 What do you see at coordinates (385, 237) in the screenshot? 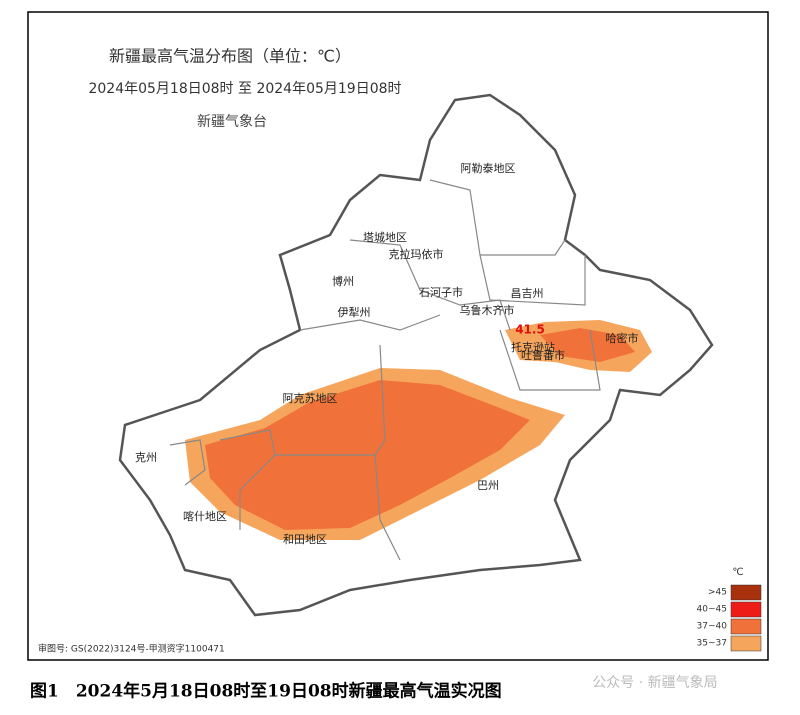
I see `region-label: 塔城地区` at bounding box center [385, 237].